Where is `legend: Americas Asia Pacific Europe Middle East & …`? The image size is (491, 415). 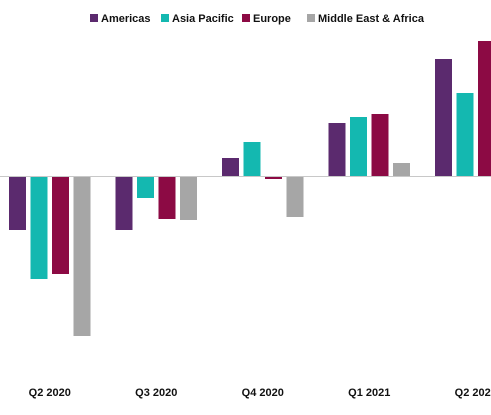 legend: Americas Asia Pacific Europe Middle East & … is located at coordinates (257, 19).